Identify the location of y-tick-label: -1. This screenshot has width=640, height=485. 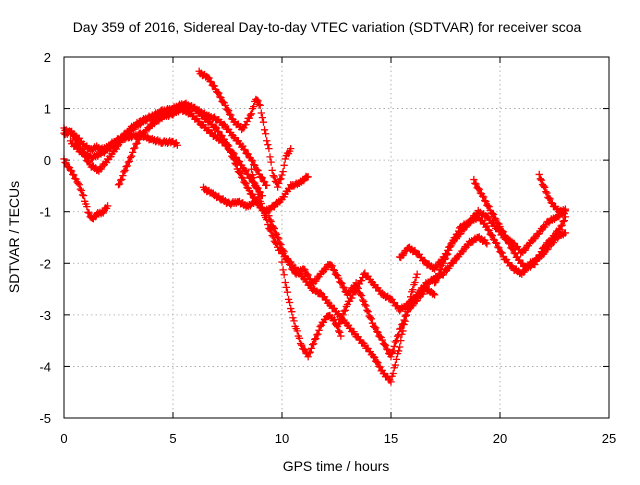
(45, 212).